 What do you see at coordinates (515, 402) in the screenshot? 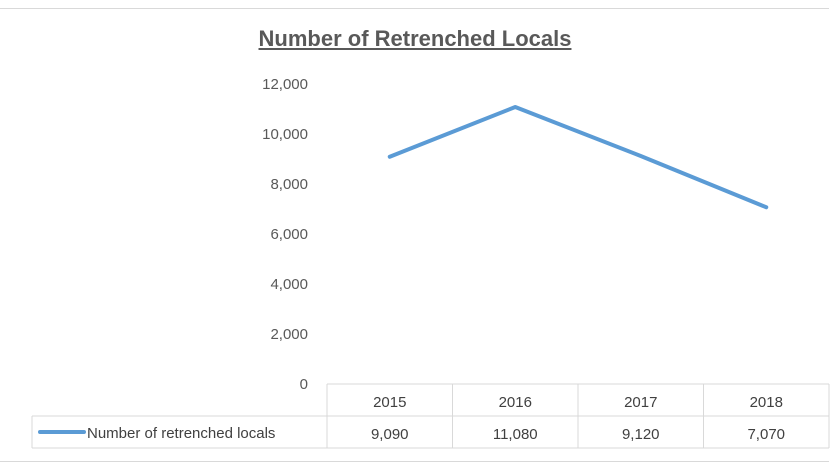
I see `x-tick-label: 2016` at bounding box center [515, 402].